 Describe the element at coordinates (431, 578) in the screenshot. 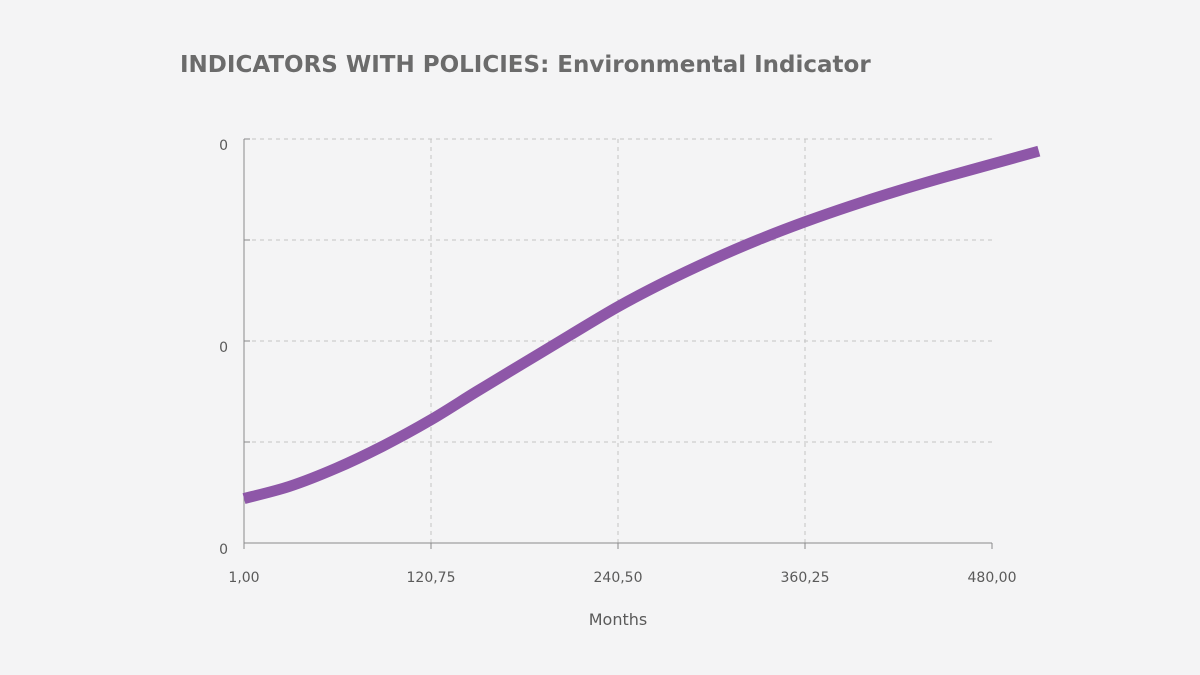

I see `x-tick-label: 120,75` at that location.